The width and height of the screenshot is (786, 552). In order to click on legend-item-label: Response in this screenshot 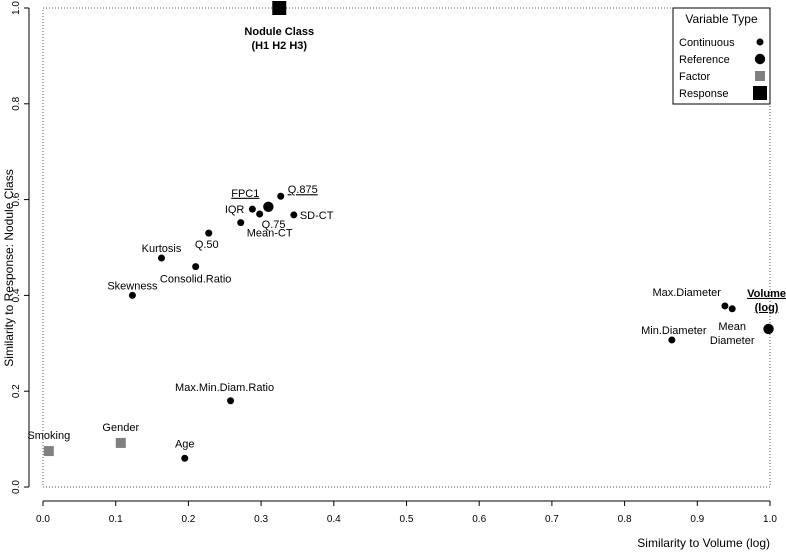, I will do `click(704, 94)`.